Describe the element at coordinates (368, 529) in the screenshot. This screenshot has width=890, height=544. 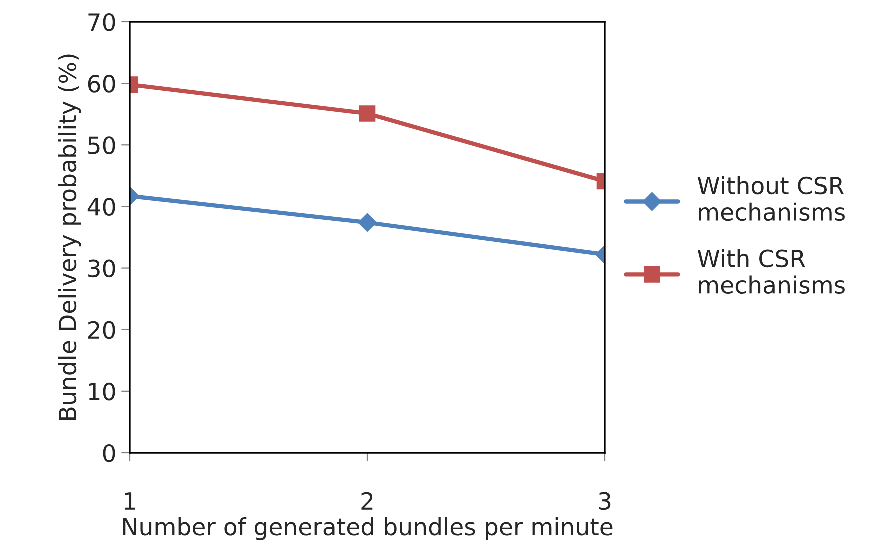
I see `x-axis-title: Number of generated bundles per minute` at that location.